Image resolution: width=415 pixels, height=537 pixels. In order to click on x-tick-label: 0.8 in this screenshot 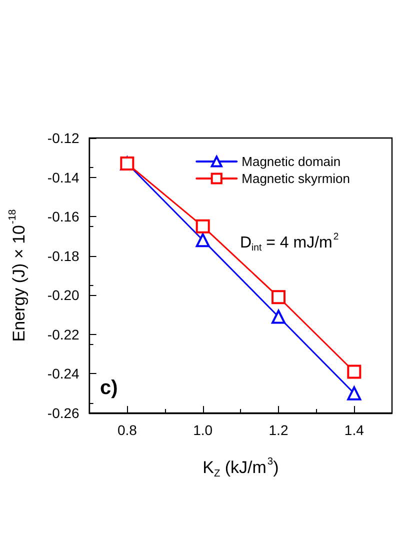, I will do `click(127, 430)`.